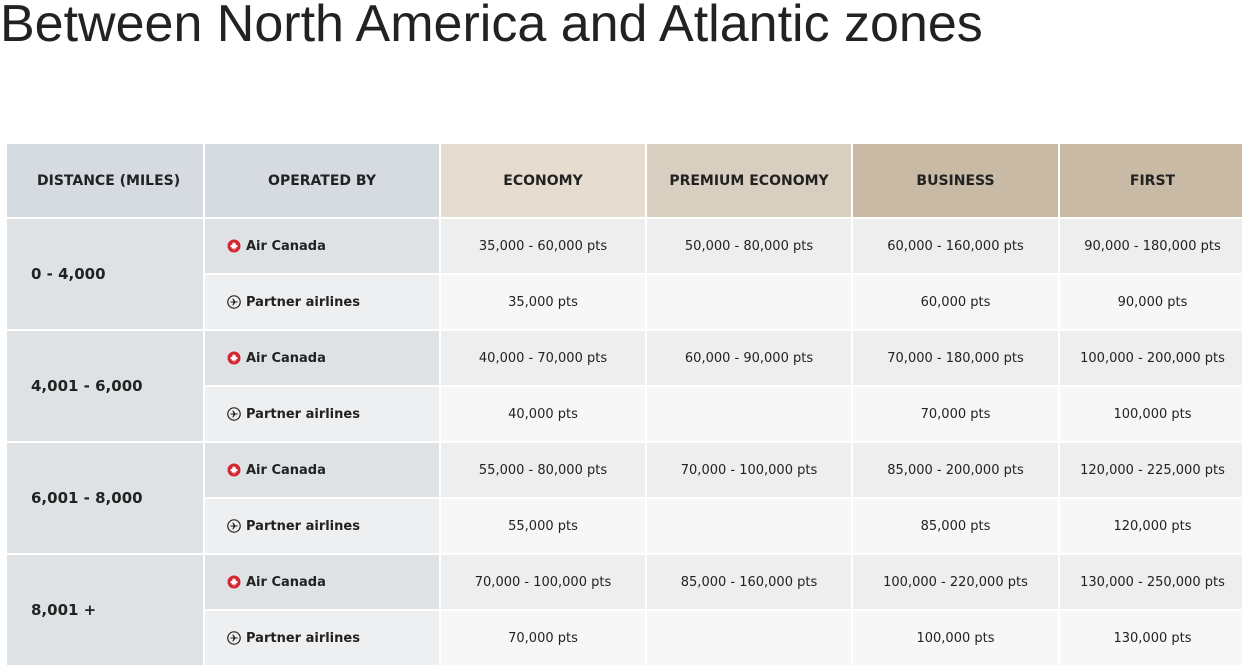  Describe the element at coordinates (749, 246) in the screenshot. I see `points-cell: 50,000 - 80,000 pts` at that location.